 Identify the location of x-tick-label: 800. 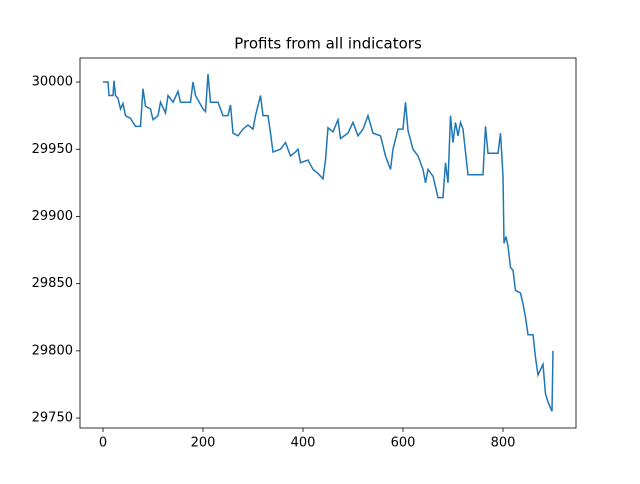
(503, 443).